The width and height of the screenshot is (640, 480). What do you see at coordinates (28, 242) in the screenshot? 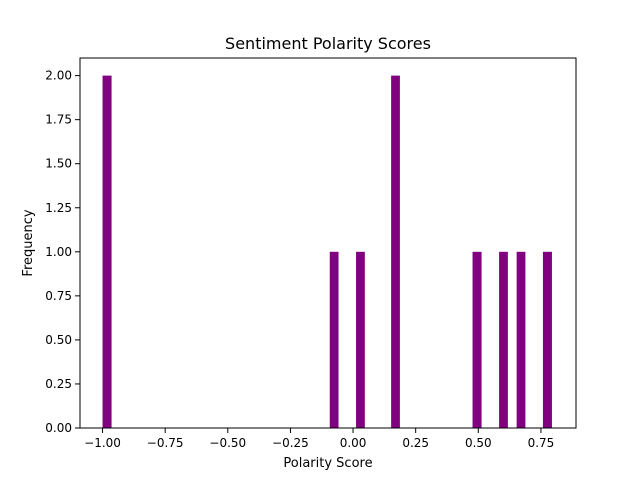
I see `y-axis-label: Frequency` at bounding box center [28, 242].